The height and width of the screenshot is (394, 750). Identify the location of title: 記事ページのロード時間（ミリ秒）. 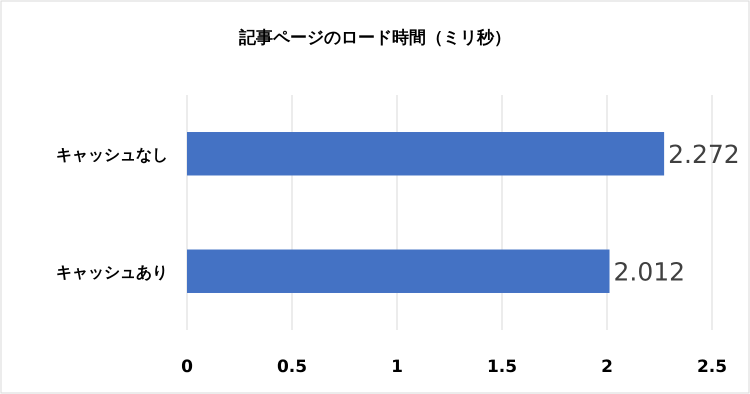
(375, 38).